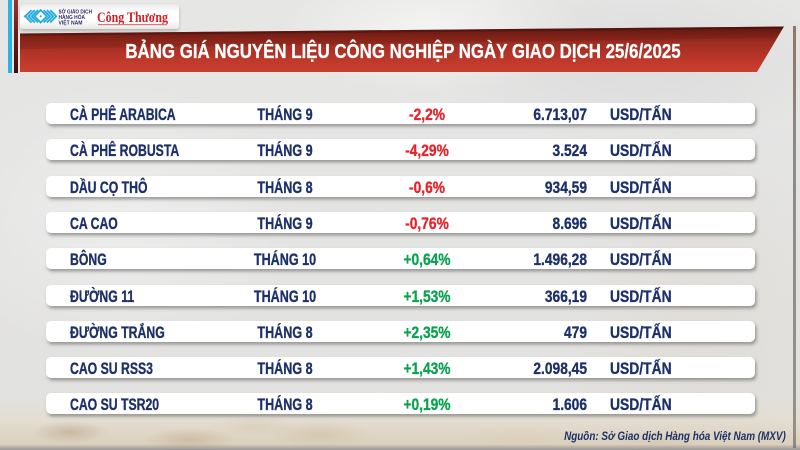  I want to click on svg-text: SỞ GIAO DỊCH, so click(76, 11).